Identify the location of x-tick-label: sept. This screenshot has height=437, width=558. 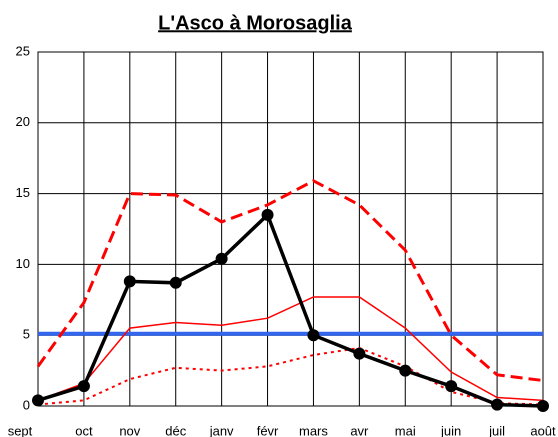
(20, 430).